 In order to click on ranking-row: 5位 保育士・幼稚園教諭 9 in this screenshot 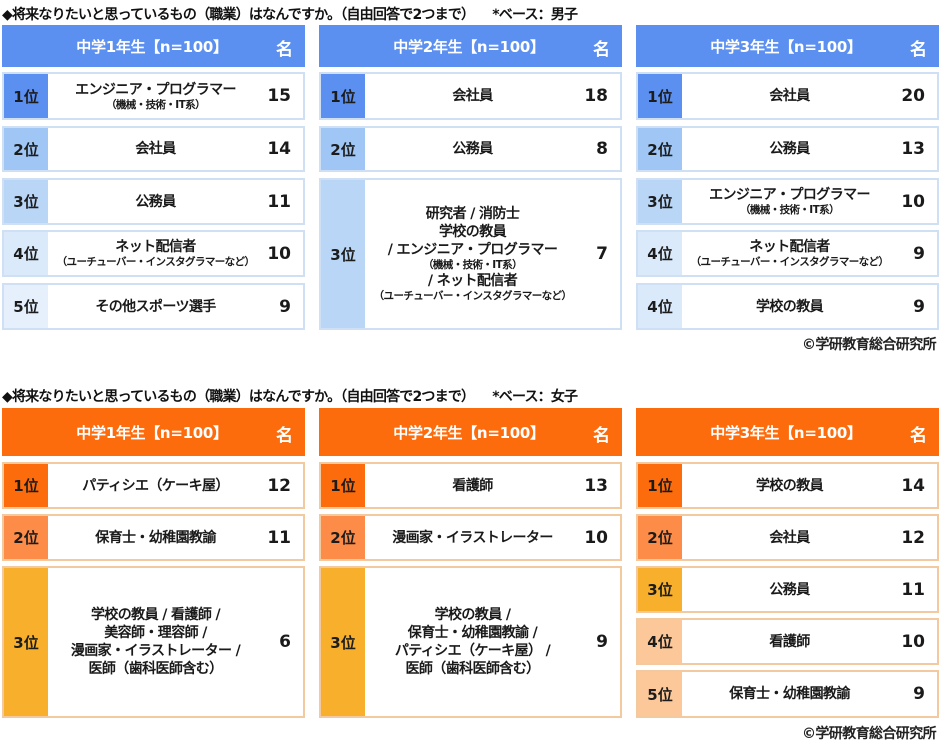, I will do `click(787, 694)`.